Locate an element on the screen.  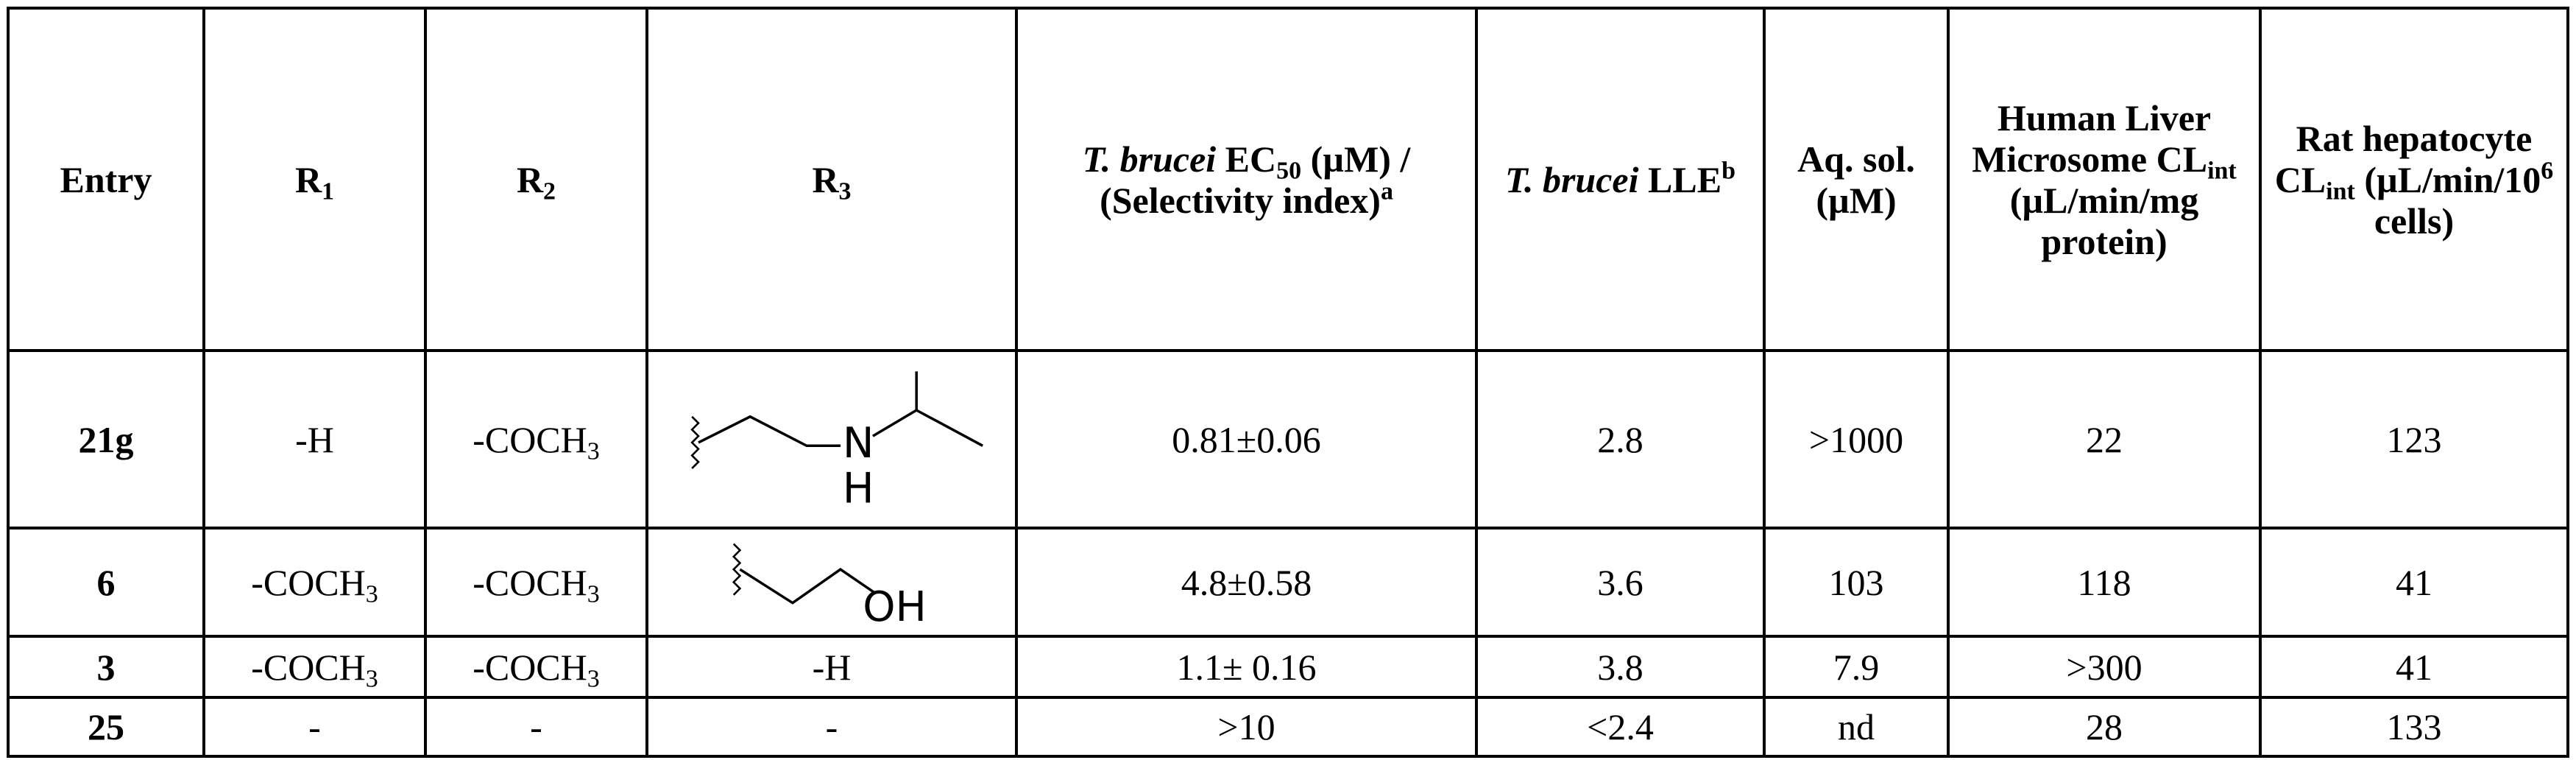
header-cell: Entry is located at coordinates (106, 179).